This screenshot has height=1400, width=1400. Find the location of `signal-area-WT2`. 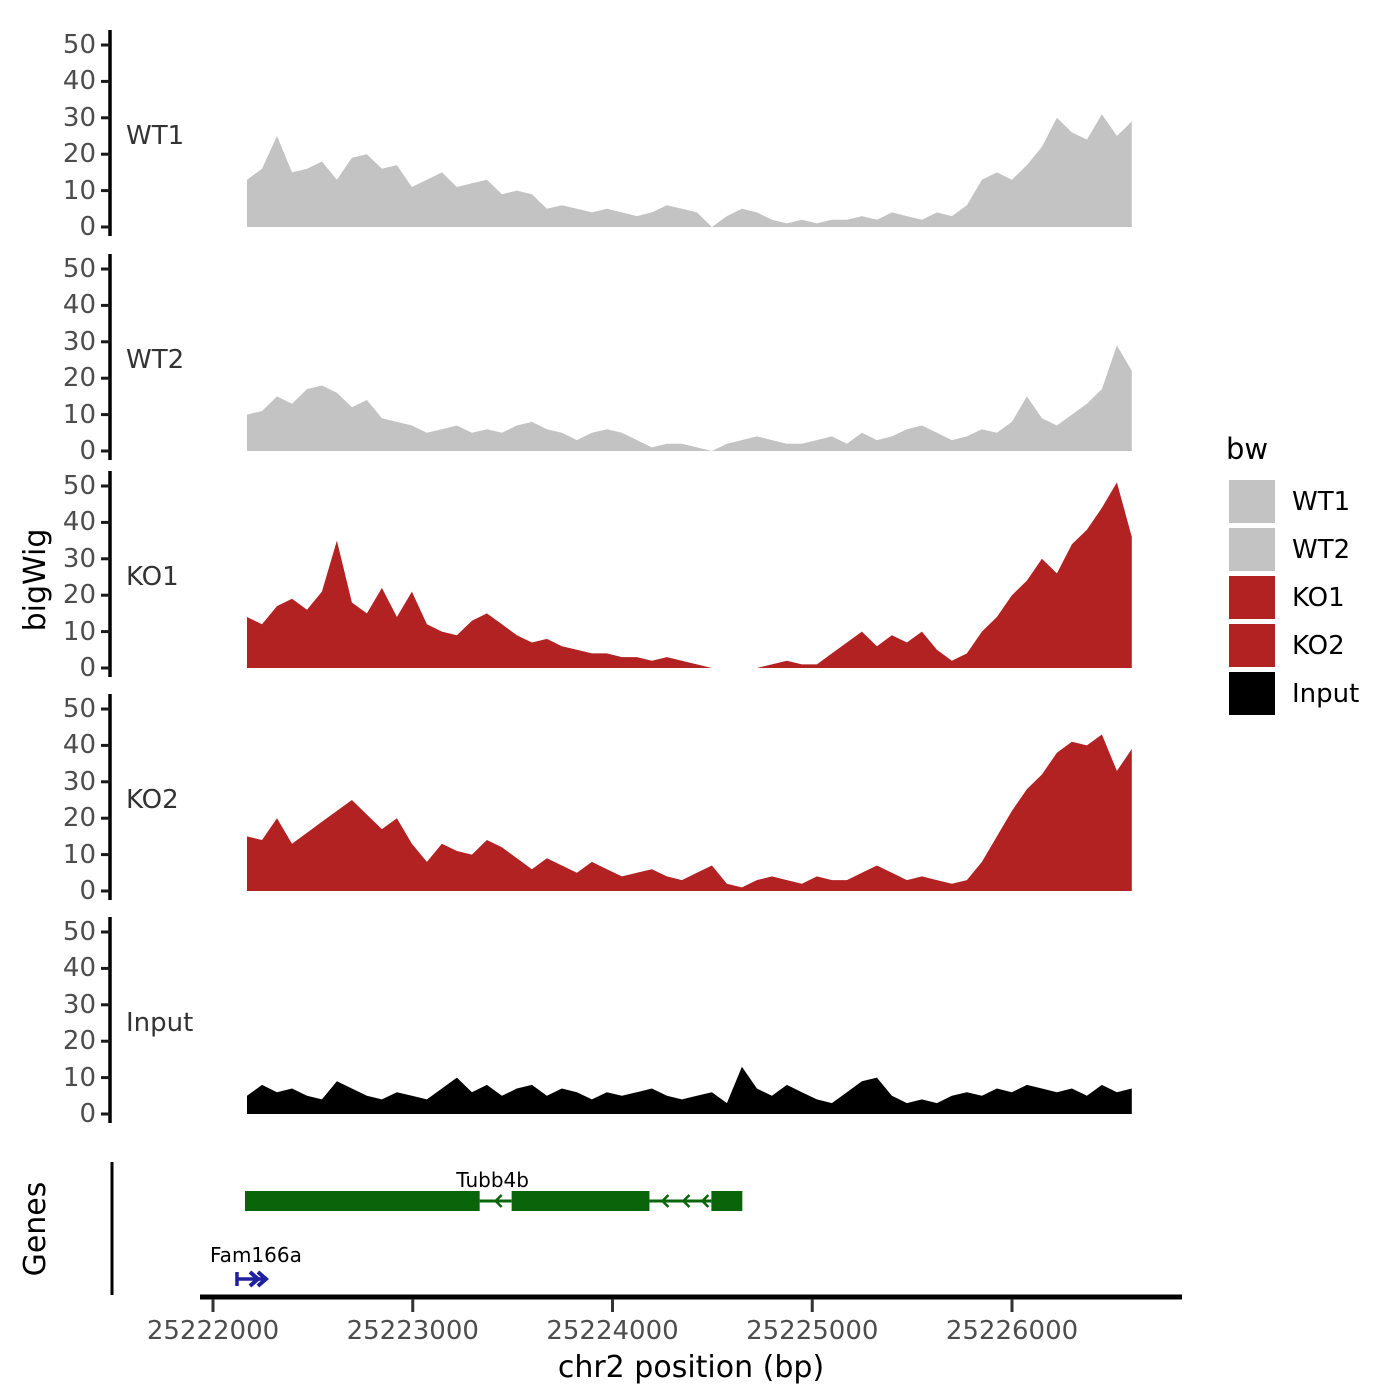

signal-area-WT2 is located at coordinates (689, 398).